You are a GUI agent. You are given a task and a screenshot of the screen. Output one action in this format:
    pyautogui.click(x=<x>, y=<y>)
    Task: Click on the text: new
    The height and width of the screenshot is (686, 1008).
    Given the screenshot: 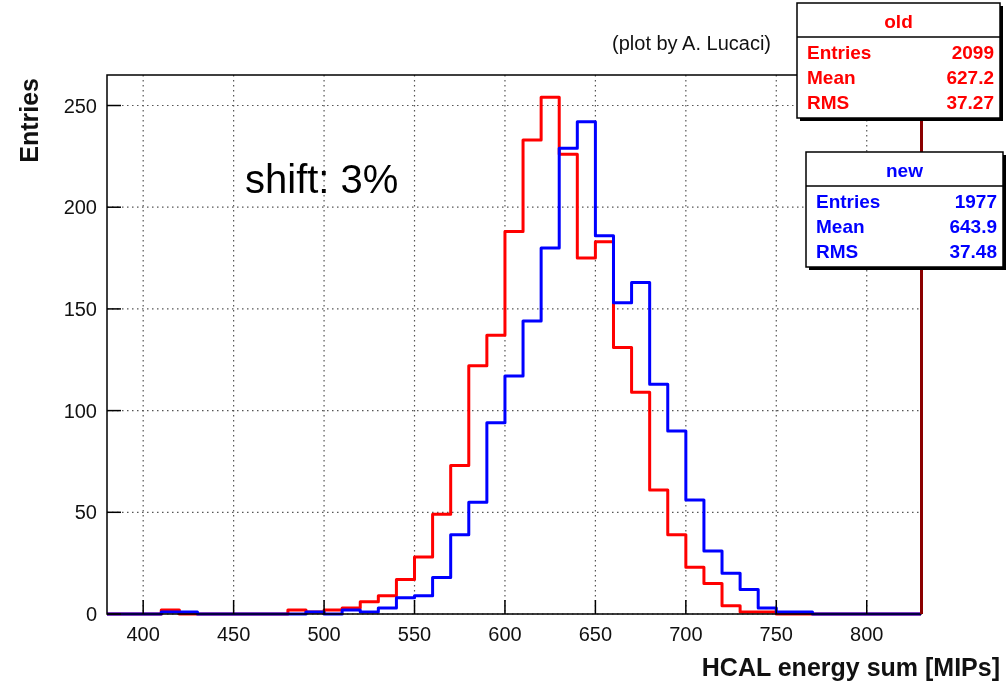 What is the action you would take?
    pyautogui.click(x=905, y=170)
    